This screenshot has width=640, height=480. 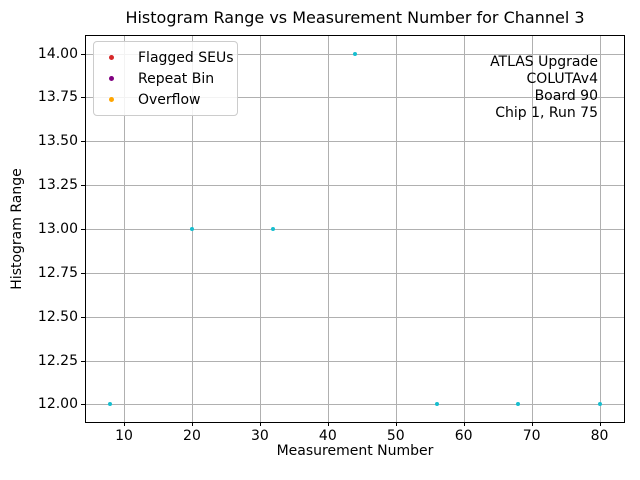 What do you see at coordinates (57, 141) in the screenshot?
I see `y-tick-label: 13.50` at bounding box center [57, 141].